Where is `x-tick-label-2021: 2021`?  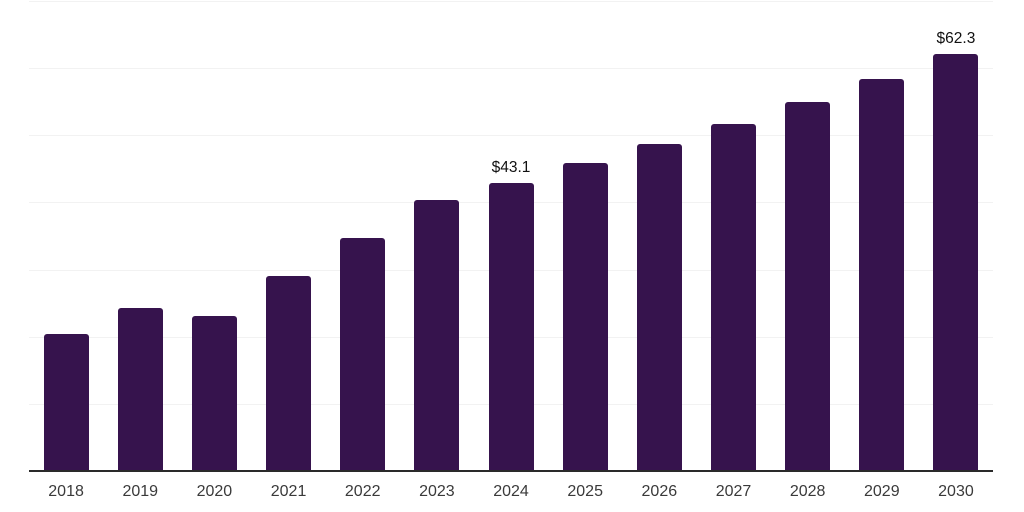 x-tick-label-2021: 2021 is located at coordinates (288, 491).